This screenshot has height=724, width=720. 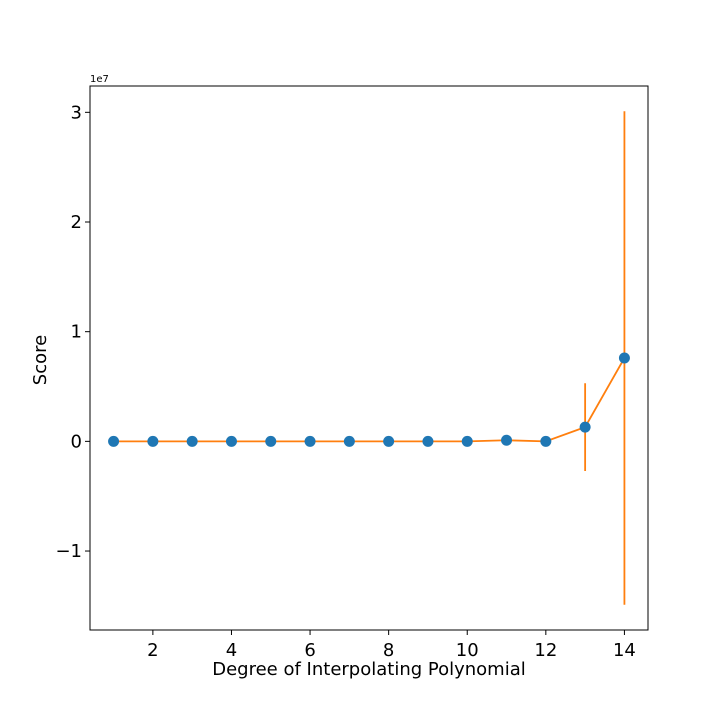 I want to click on points-layer, so click(x=369, y=399).